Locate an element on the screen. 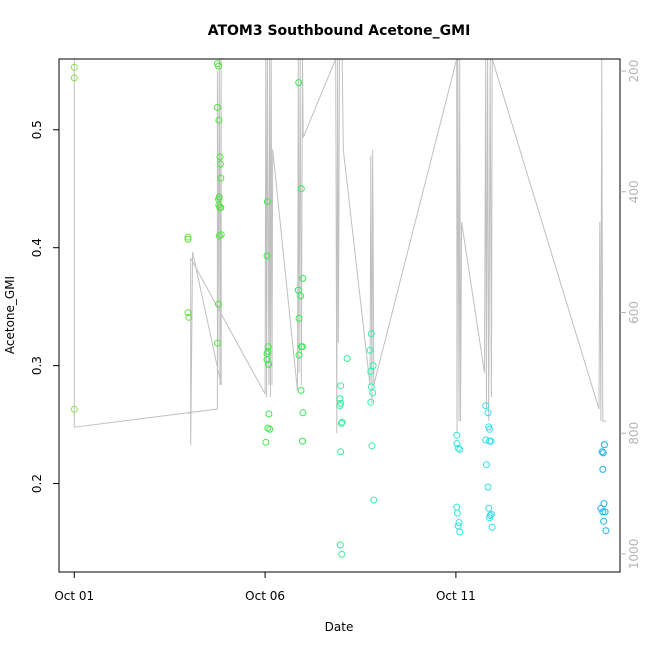  y-tick-label: 0.4 is located at coordinates (37, 247).